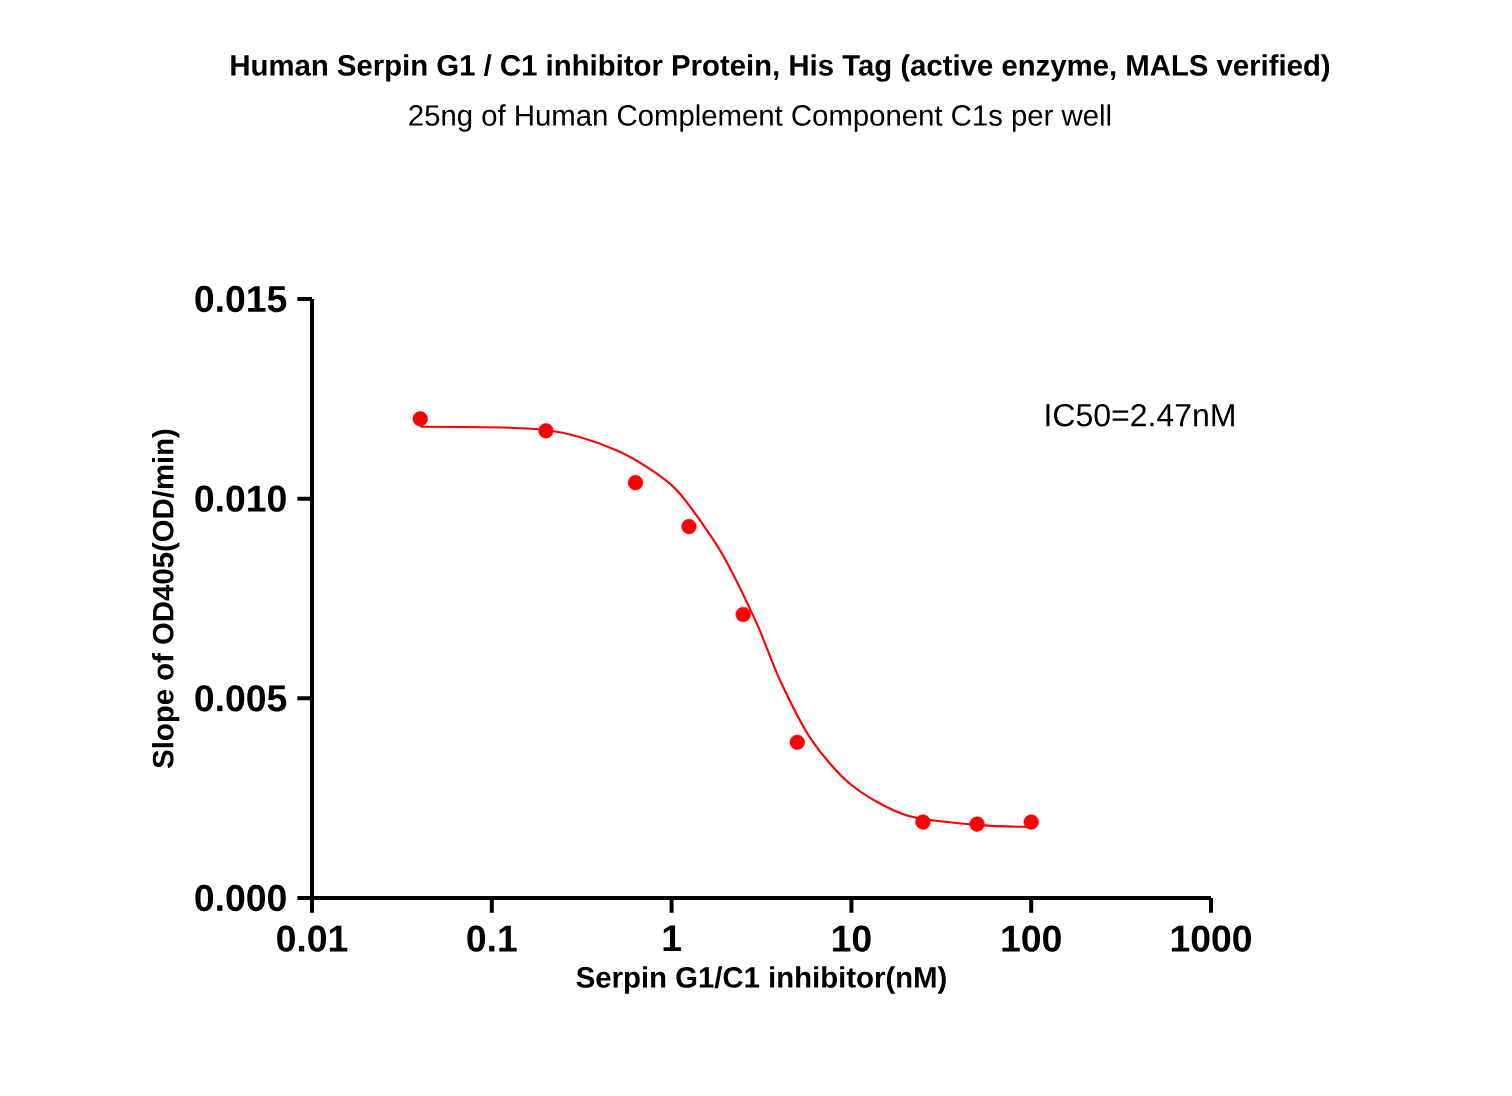 Image resolution: width=1512 pixels, height=1096 pixels. What do you see at coordinates (1031, 938) in the screenshot?
I see `x-tick-label: 100` at bounding box center [1031, 938].